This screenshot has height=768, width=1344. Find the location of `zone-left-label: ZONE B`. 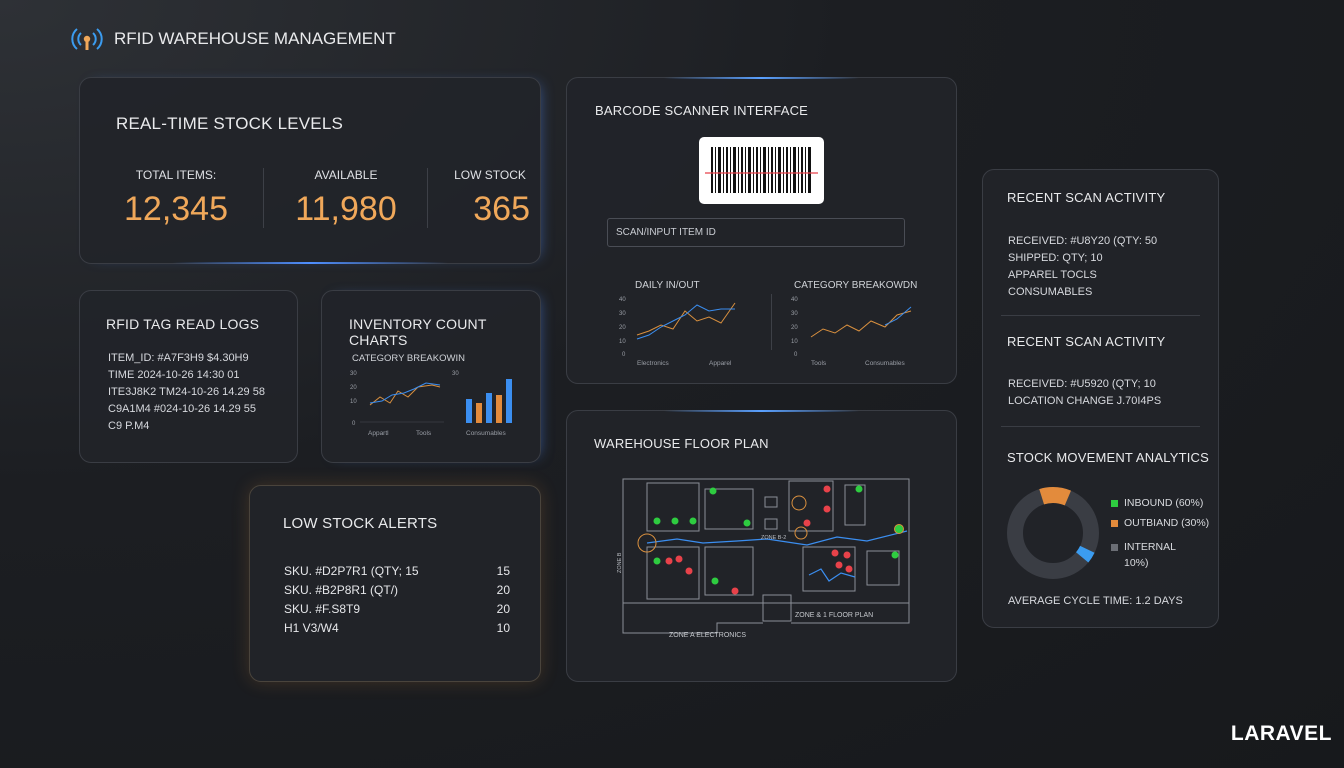

zone-left-label: ZONE B is located at coordinates (620, 562).